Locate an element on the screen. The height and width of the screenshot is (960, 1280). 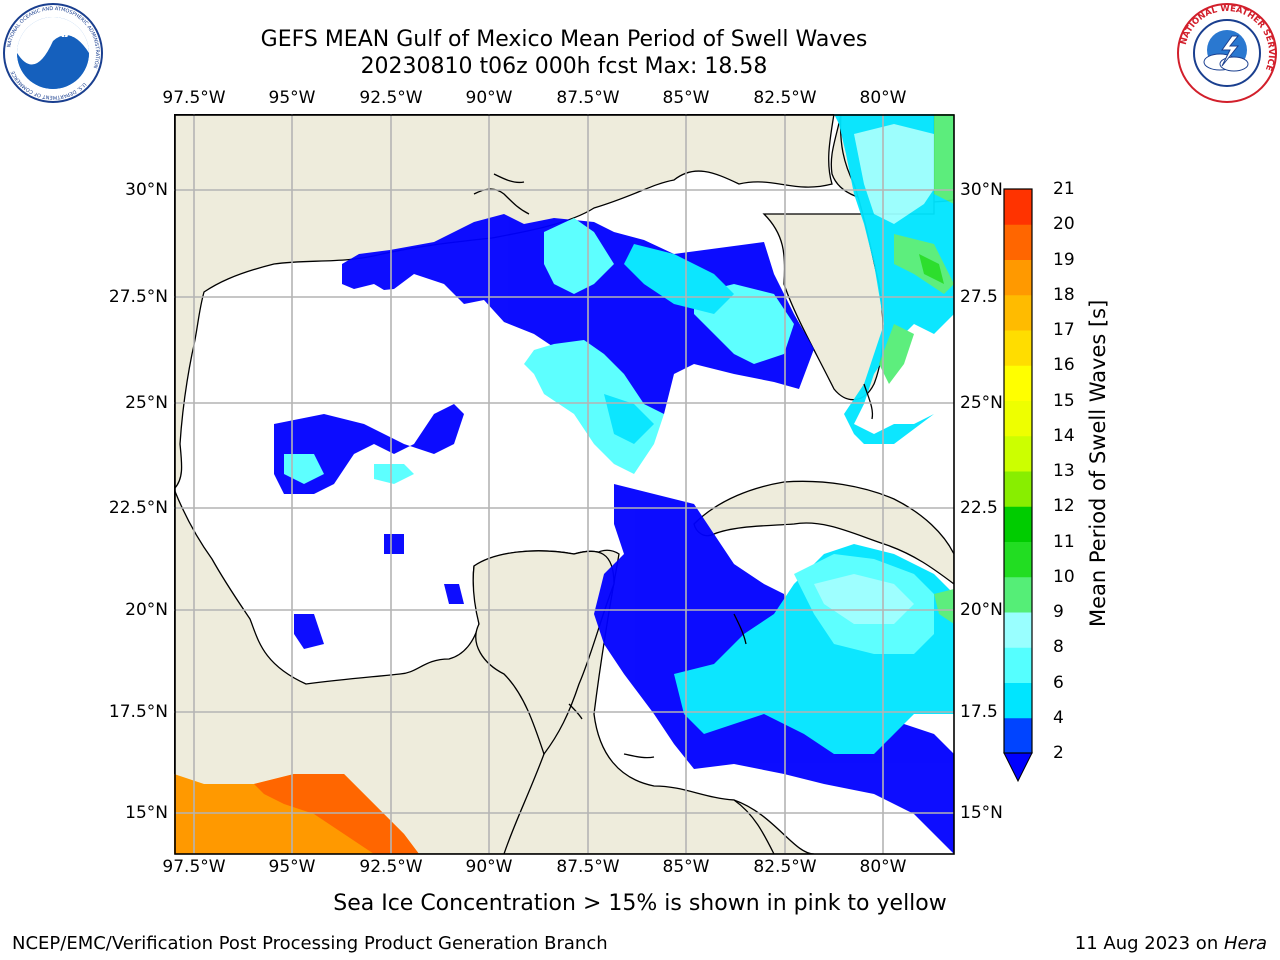
colorbar-tick-label: 10 is located at coordinates (1064, 576).